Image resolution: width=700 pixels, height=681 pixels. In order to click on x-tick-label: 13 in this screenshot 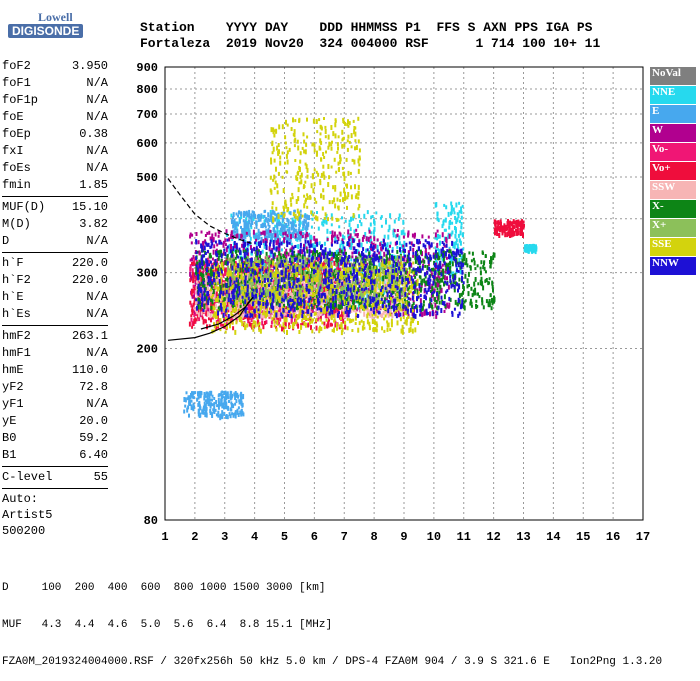, I will do `click(523, 537)`.